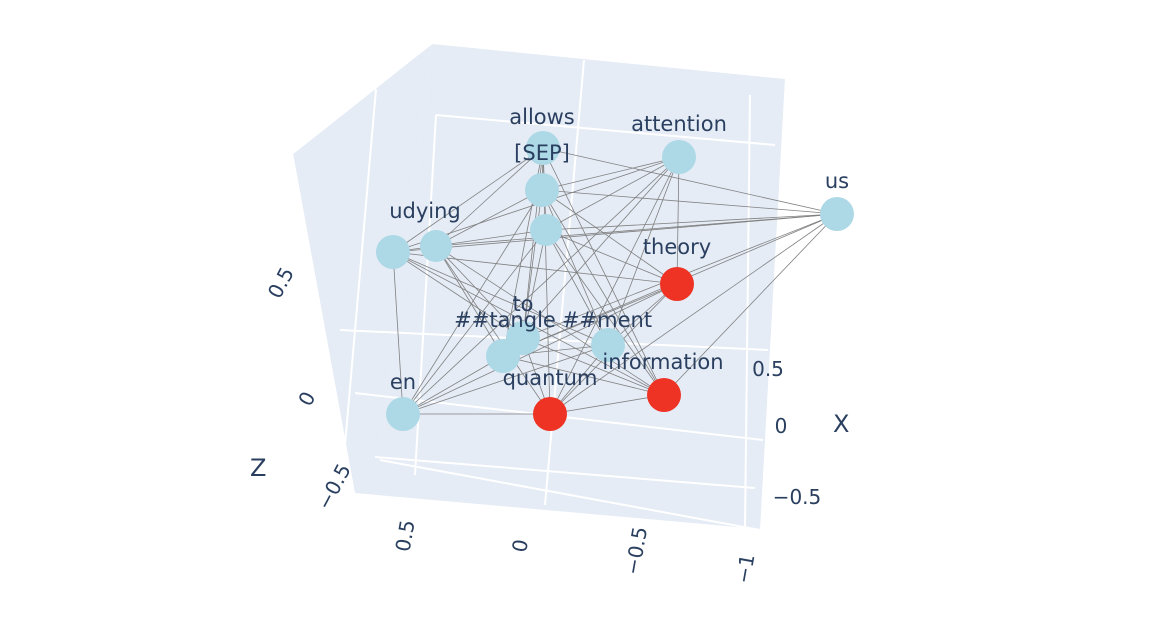 This screenshot has width=1154, height=627. I want to click on x-tick-label: 0, so click(781, 426).